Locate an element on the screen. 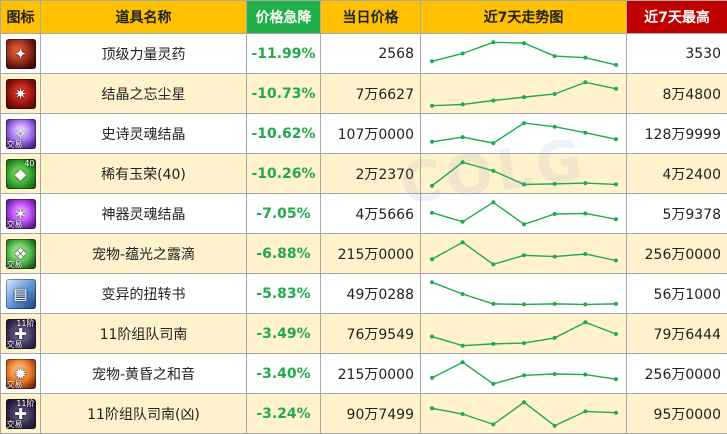 Image resolution: width=727 pixels, height=434 pixels. dew-icon: ❖ 交易 is located at coordinates (20, 253).